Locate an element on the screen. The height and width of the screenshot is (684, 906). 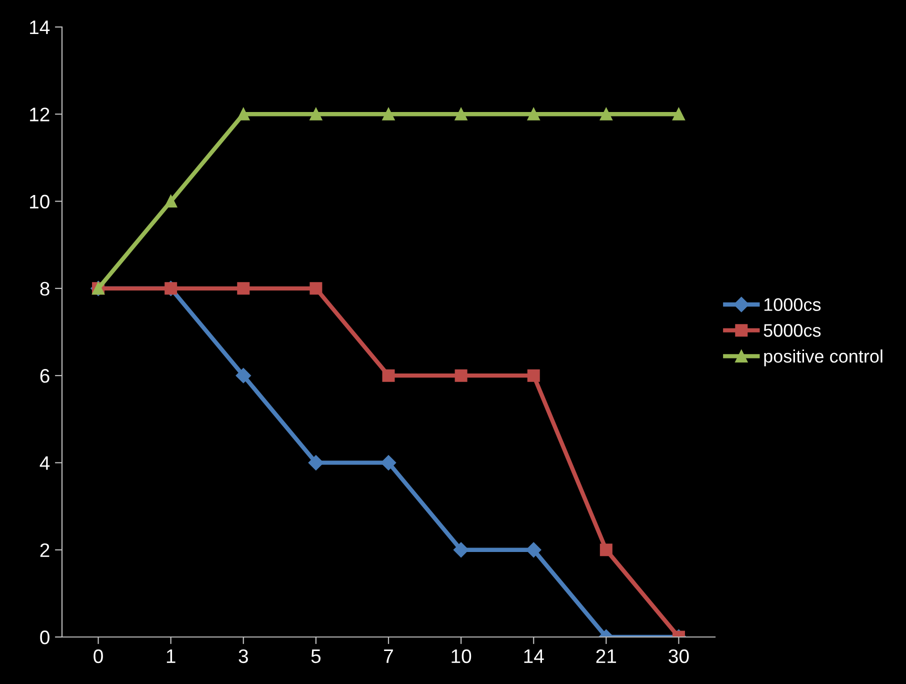
y-tick-label: 0 is located at coordinates (45, 637).